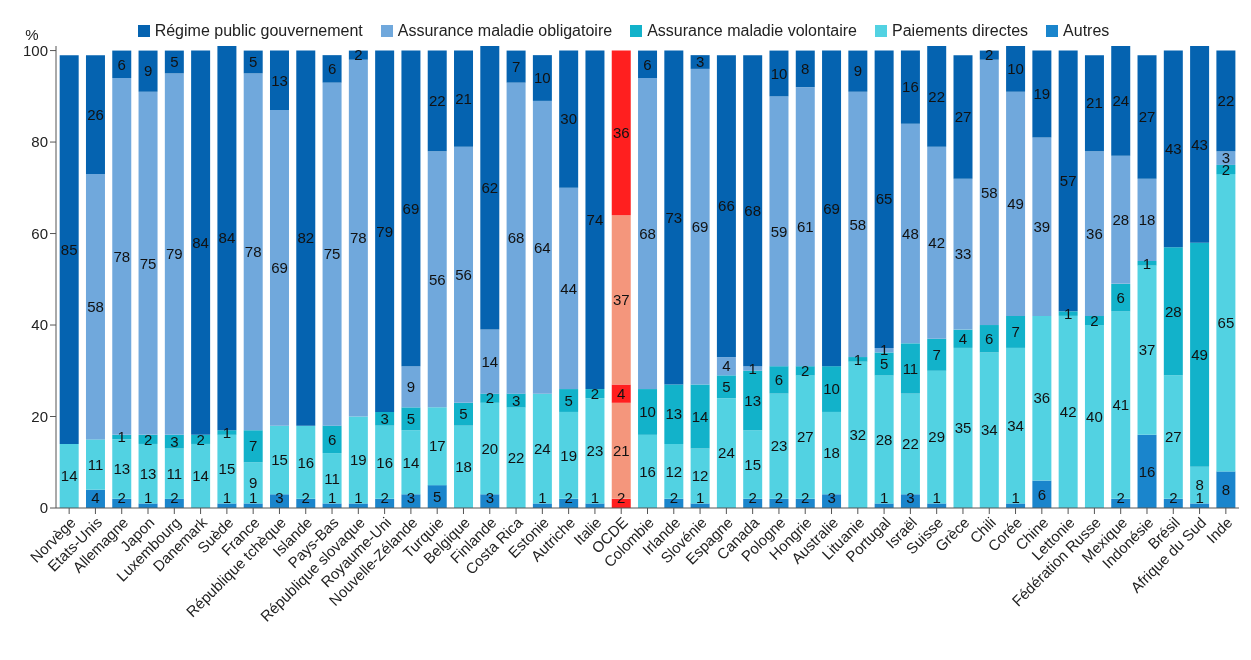  I want to click on data-label: 73, so click(674, 217).